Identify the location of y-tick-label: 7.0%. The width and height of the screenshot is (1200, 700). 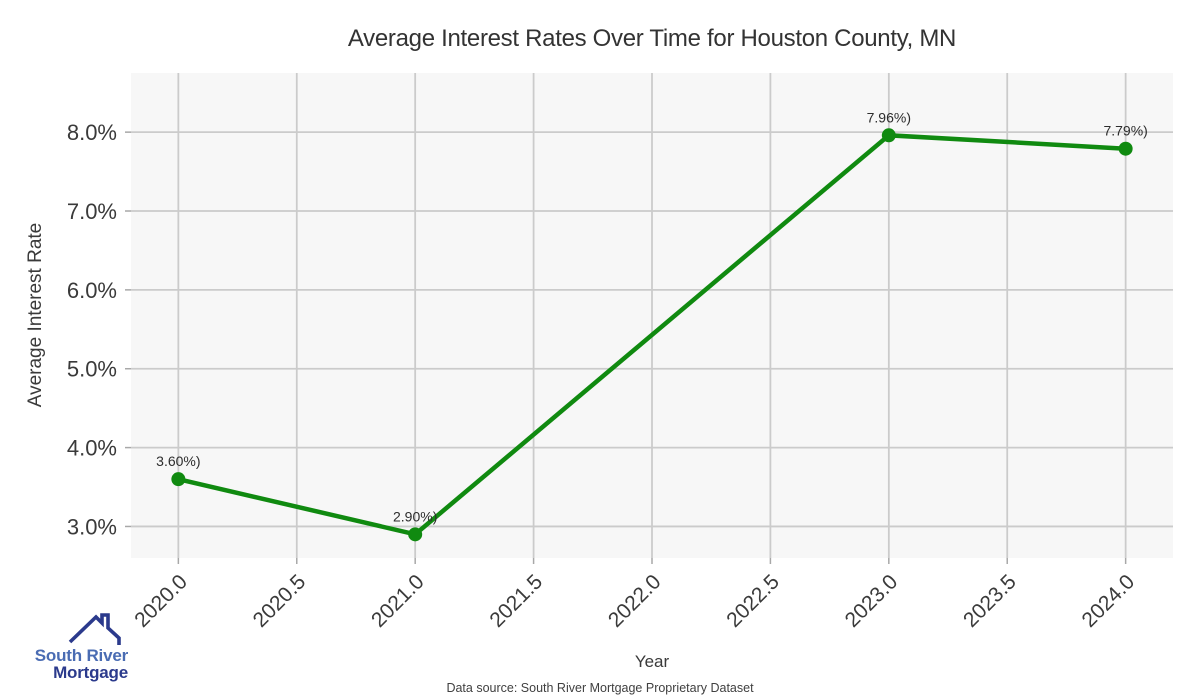
(92, 211).